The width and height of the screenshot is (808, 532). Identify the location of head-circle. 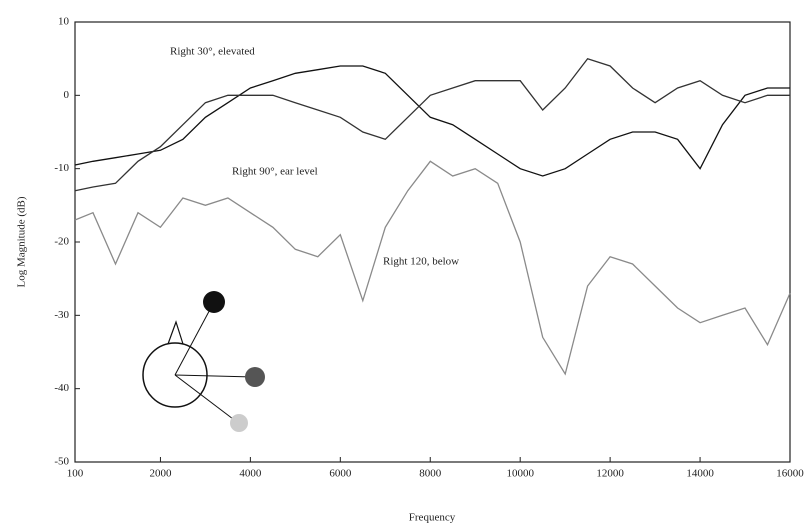
(175, 375).